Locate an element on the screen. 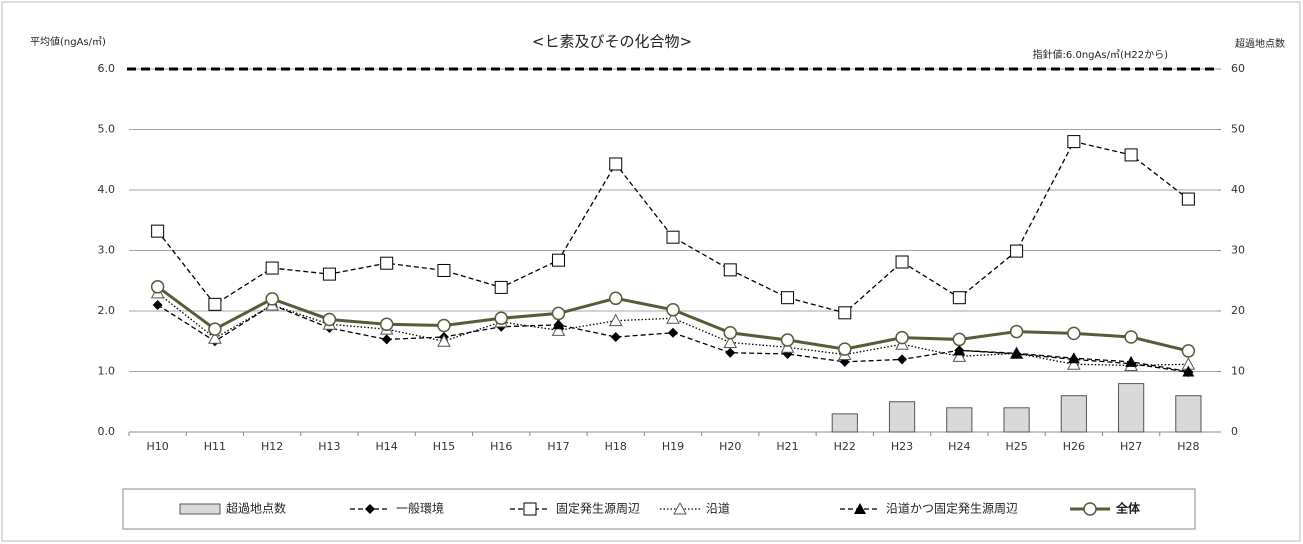  legend-label: 全体 is located at coordinates (1128, 508).